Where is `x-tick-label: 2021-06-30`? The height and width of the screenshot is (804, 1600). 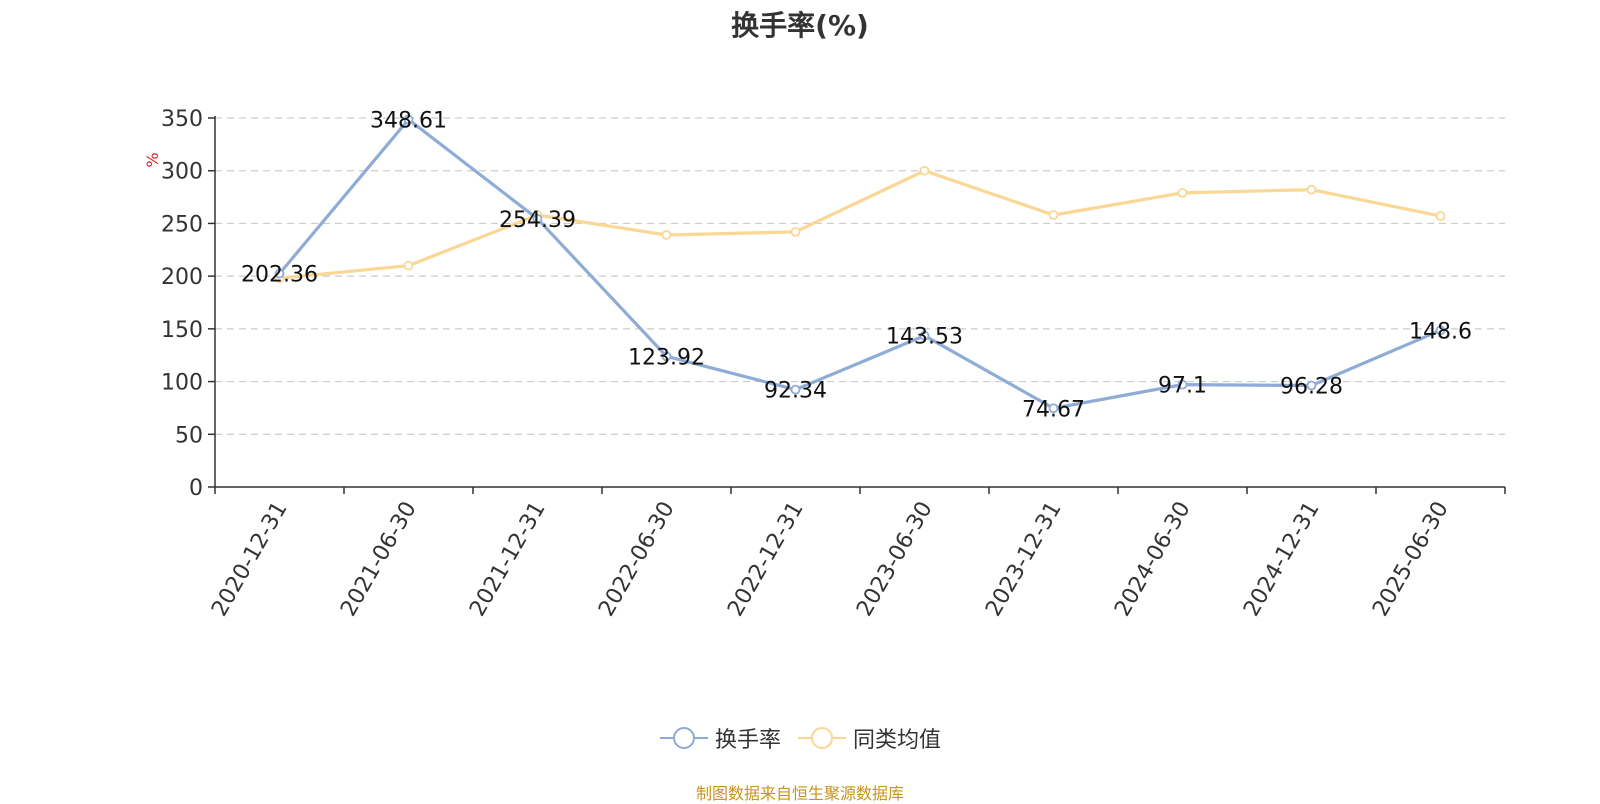
x-tick-label: 2021-06-30 is located at coordinates (379, 559).